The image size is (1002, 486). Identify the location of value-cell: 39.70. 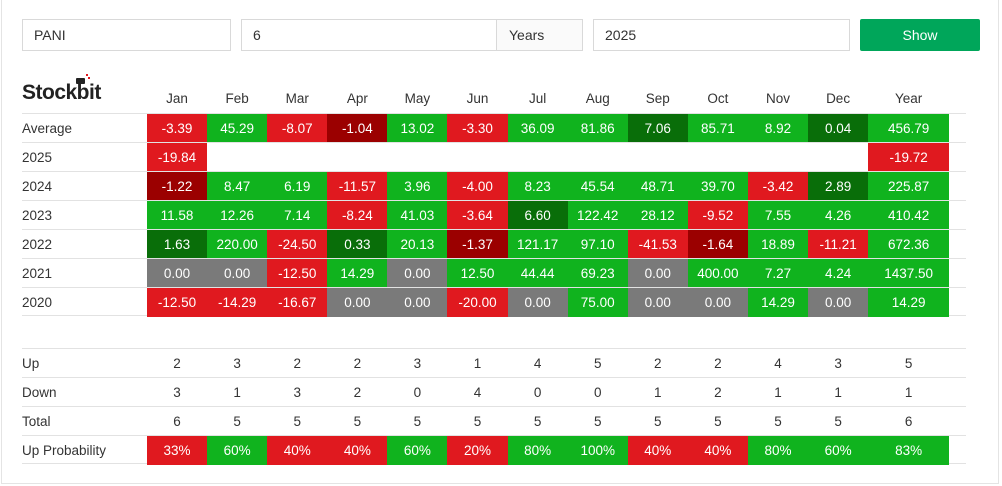
(717, 186).